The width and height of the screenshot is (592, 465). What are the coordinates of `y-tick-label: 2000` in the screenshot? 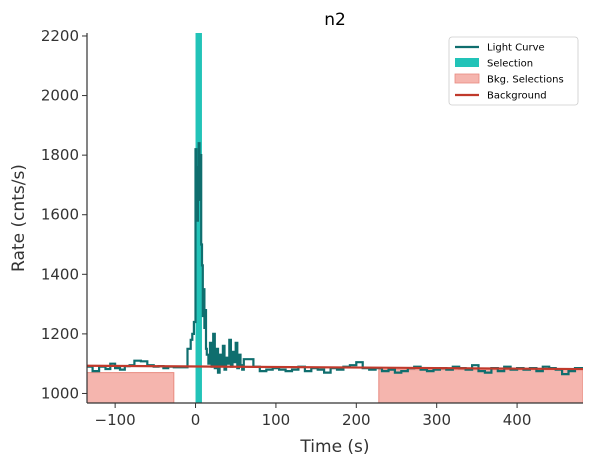 It's located at (60, 96).